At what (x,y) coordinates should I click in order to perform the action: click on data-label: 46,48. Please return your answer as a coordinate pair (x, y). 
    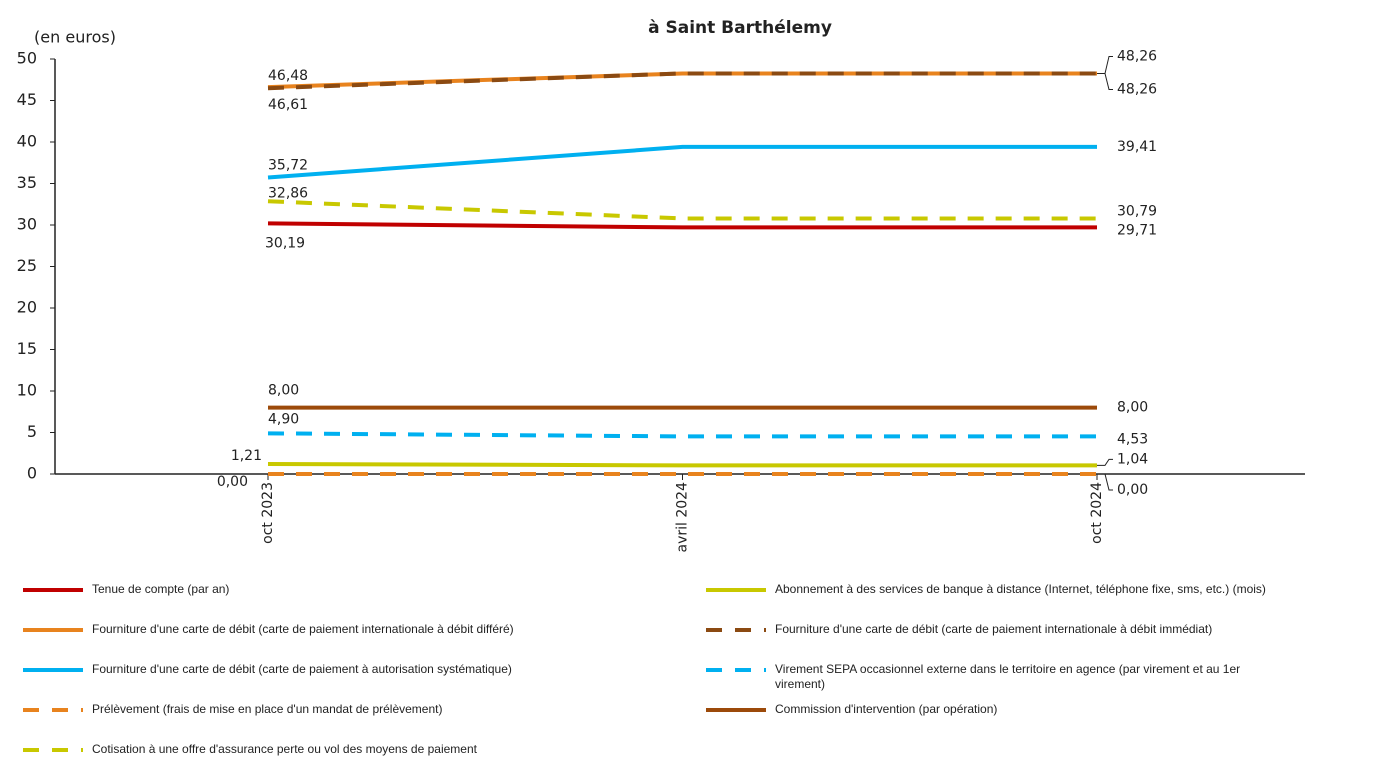
    Looking at the image, I should click on (288, 76).